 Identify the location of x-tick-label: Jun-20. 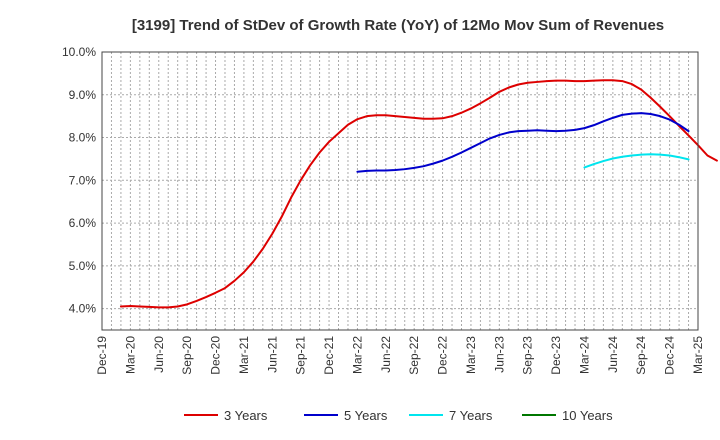
(159, 354).